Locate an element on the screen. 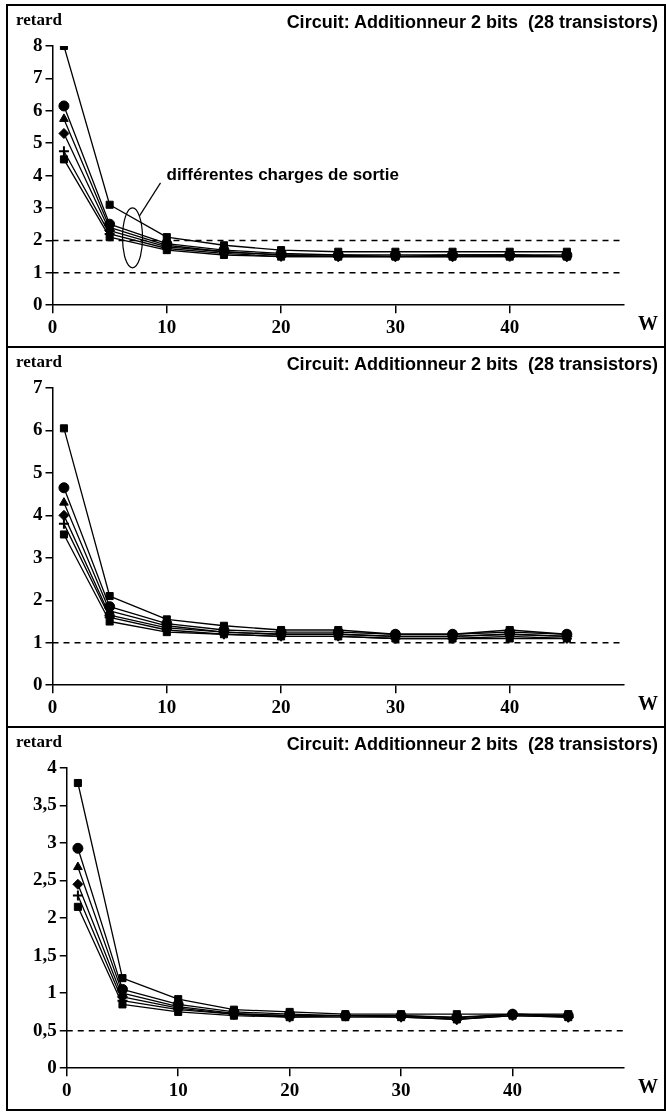 The height and width of the screenshot is (1113, 666). annotation: différentes charges de sortie is located at coordinates (282, 175).